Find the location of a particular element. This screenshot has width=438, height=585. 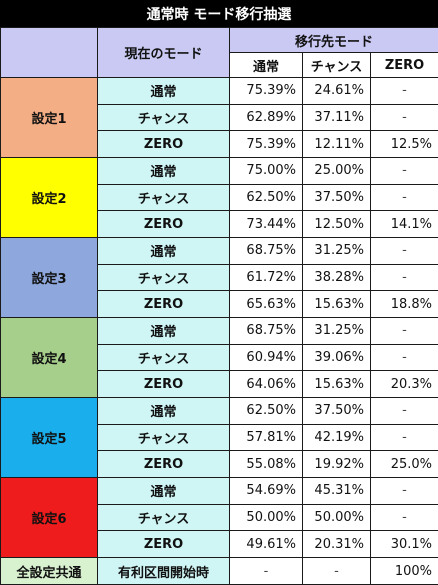

setting-label: 設定4 is located at coordinates (49, 358).